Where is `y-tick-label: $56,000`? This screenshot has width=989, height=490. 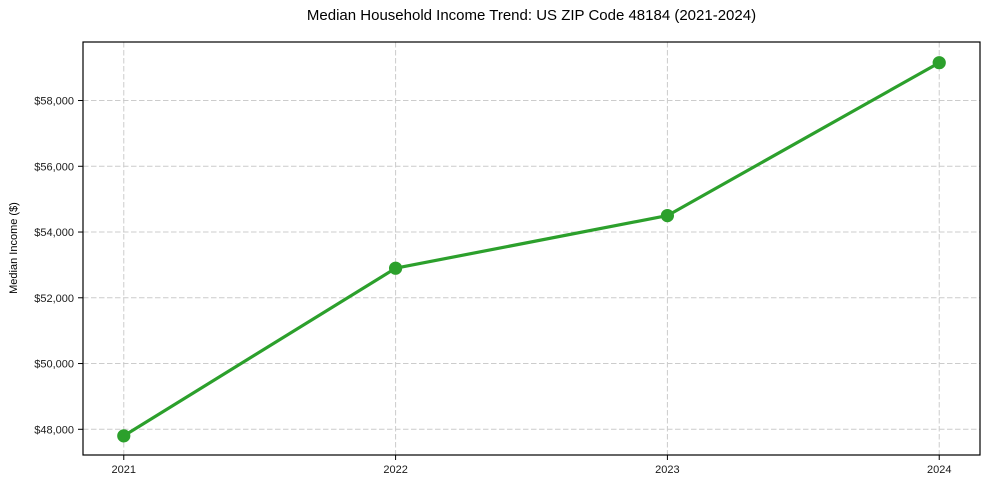 y-tick-label: $56,000 is located at coordinates (54, 167).